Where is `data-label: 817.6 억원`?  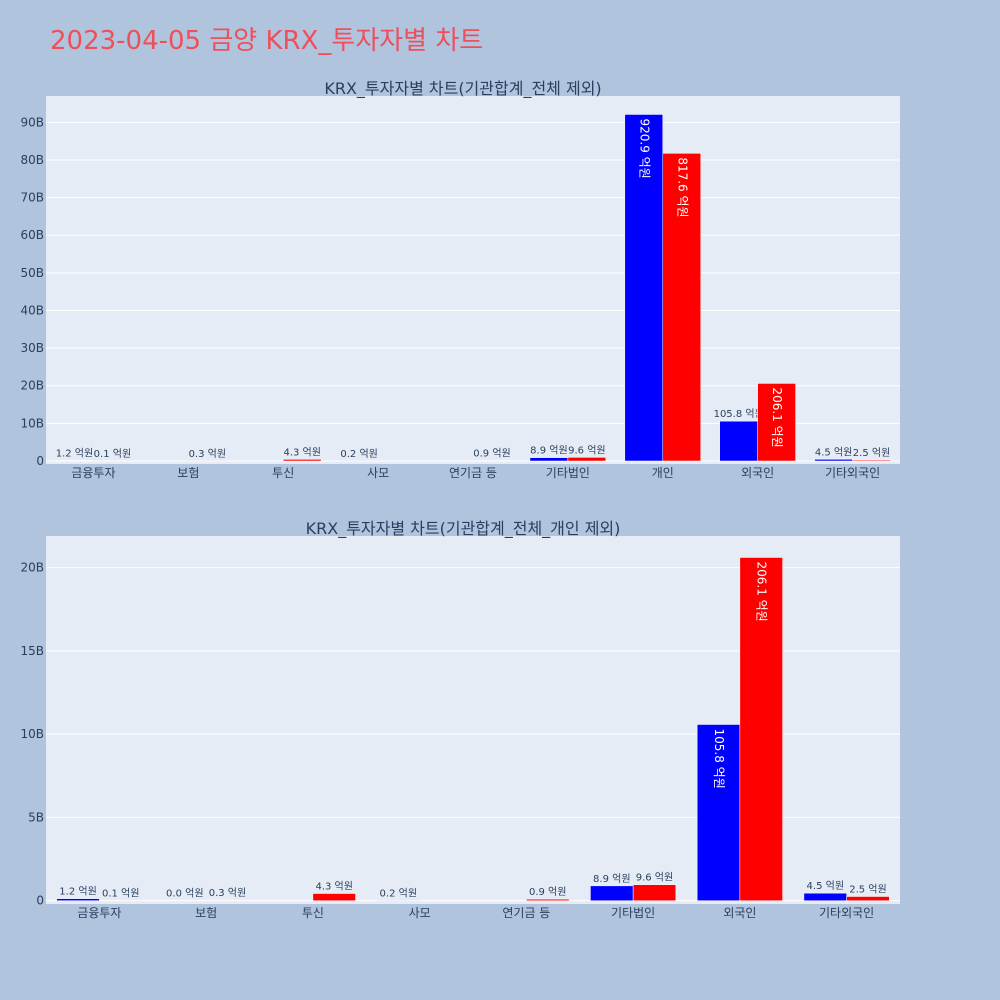 data-label: 817.6 억원 is located at coordinates (682, 187).